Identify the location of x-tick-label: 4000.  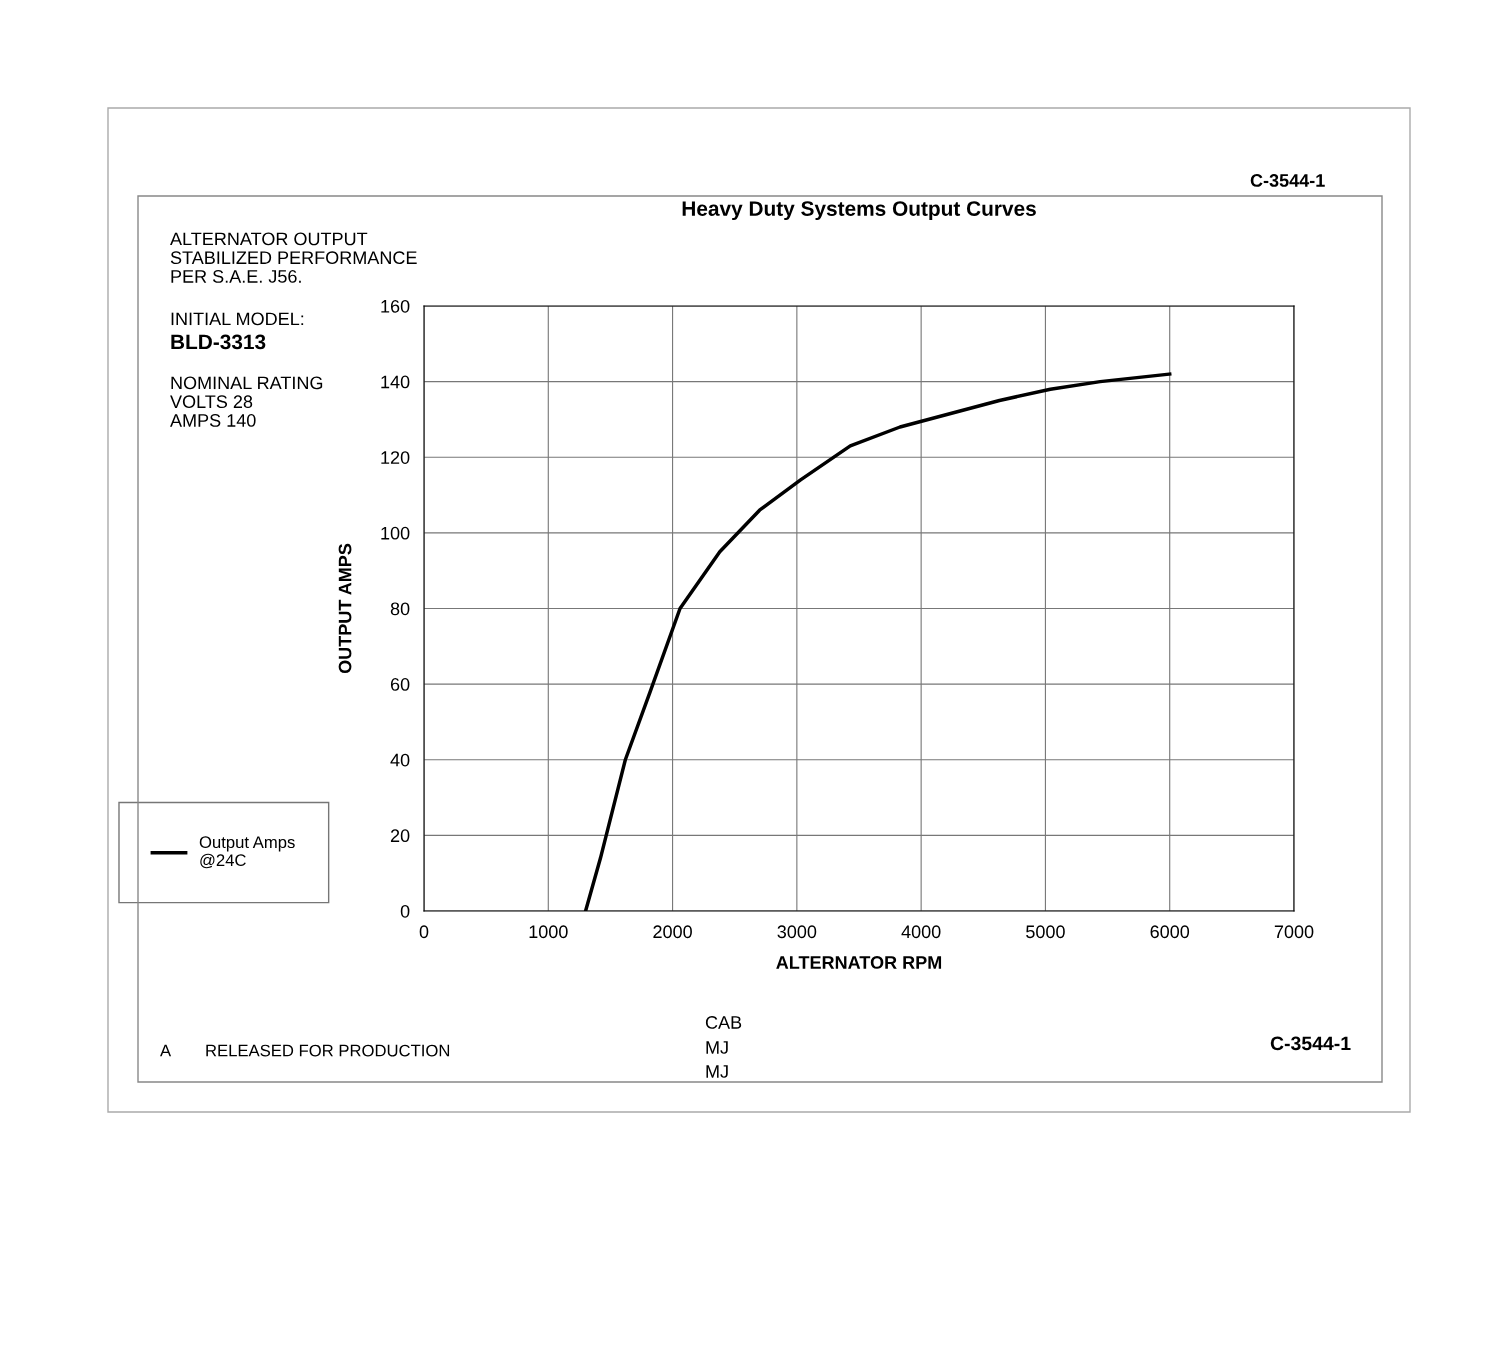
(921, 932).